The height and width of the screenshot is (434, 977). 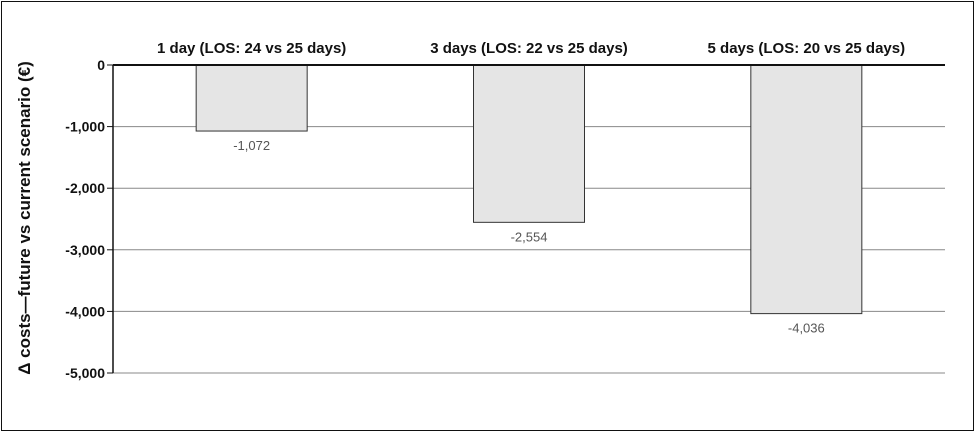 I want to click on y-axis-title: Δ costs—future vs current scenario (€), so click(x=24, y=218).